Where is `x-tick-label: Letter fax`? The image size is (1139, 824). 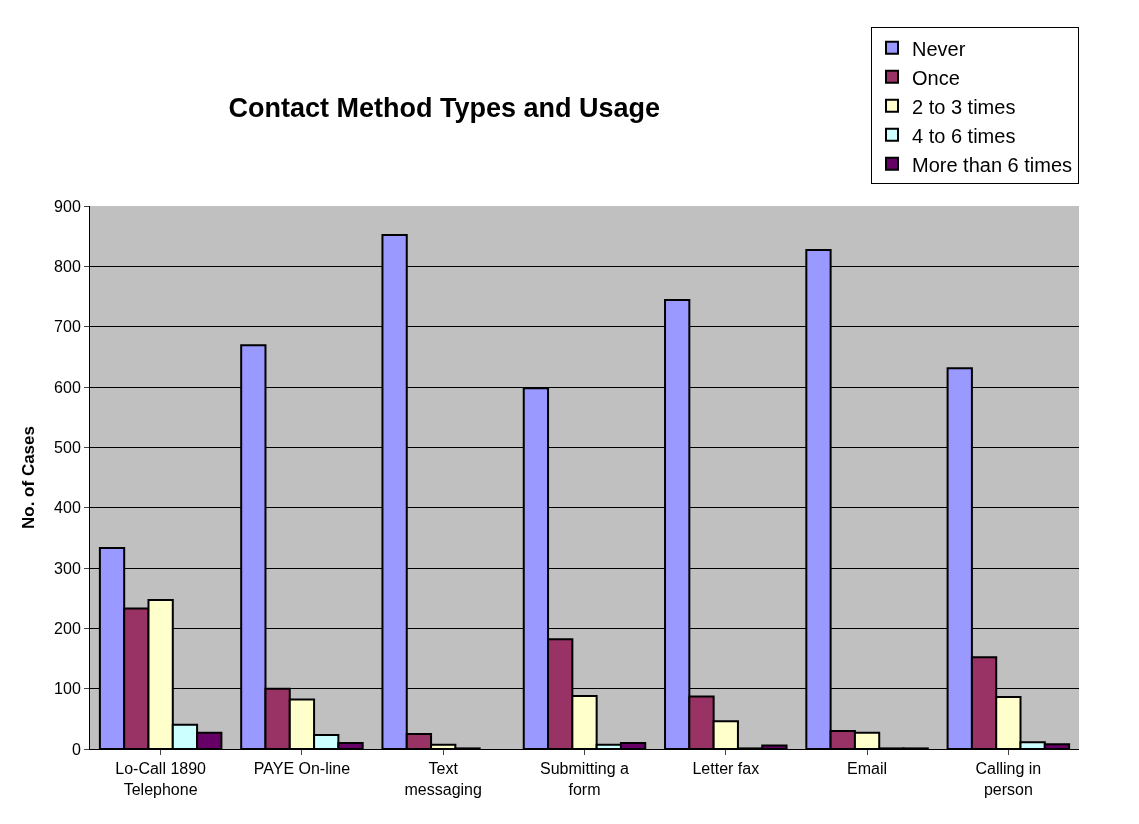
x-tick-label: Letter fax is located at coordinates (726, 769).